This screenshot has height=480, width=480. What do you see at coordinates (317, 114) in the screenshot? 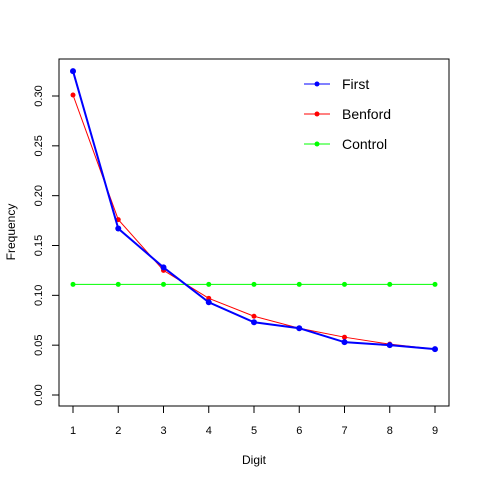
I see `legend-marker-benford` at bounding box center [317, 114].